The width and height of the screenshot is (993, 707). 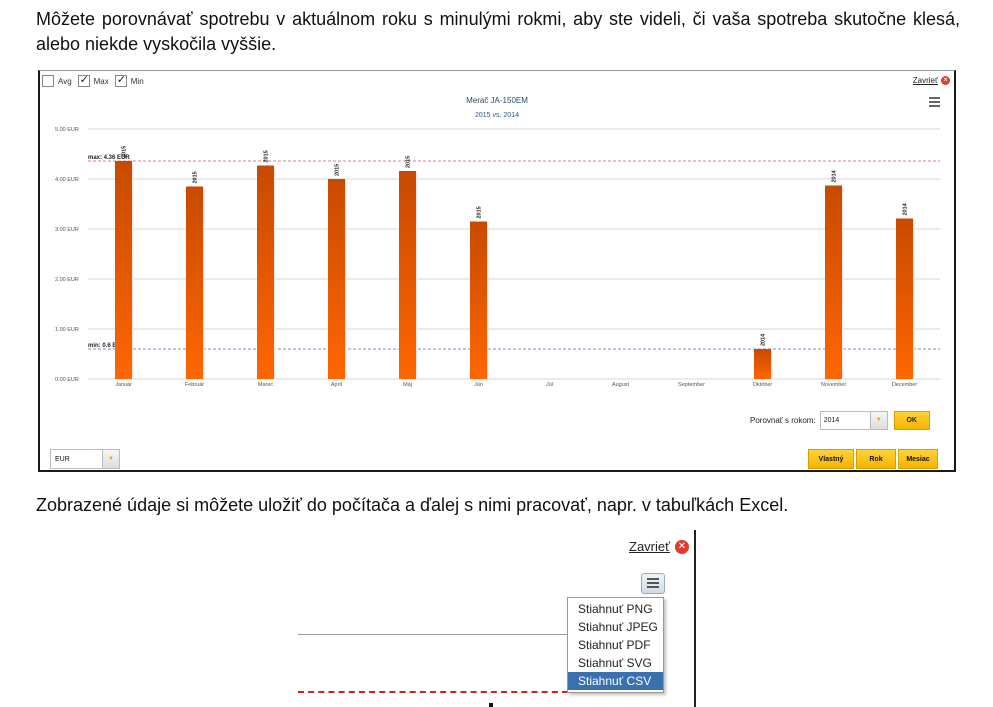 I want to click on compare-year-select: 2014 ▼, so click(x=853, y=420).